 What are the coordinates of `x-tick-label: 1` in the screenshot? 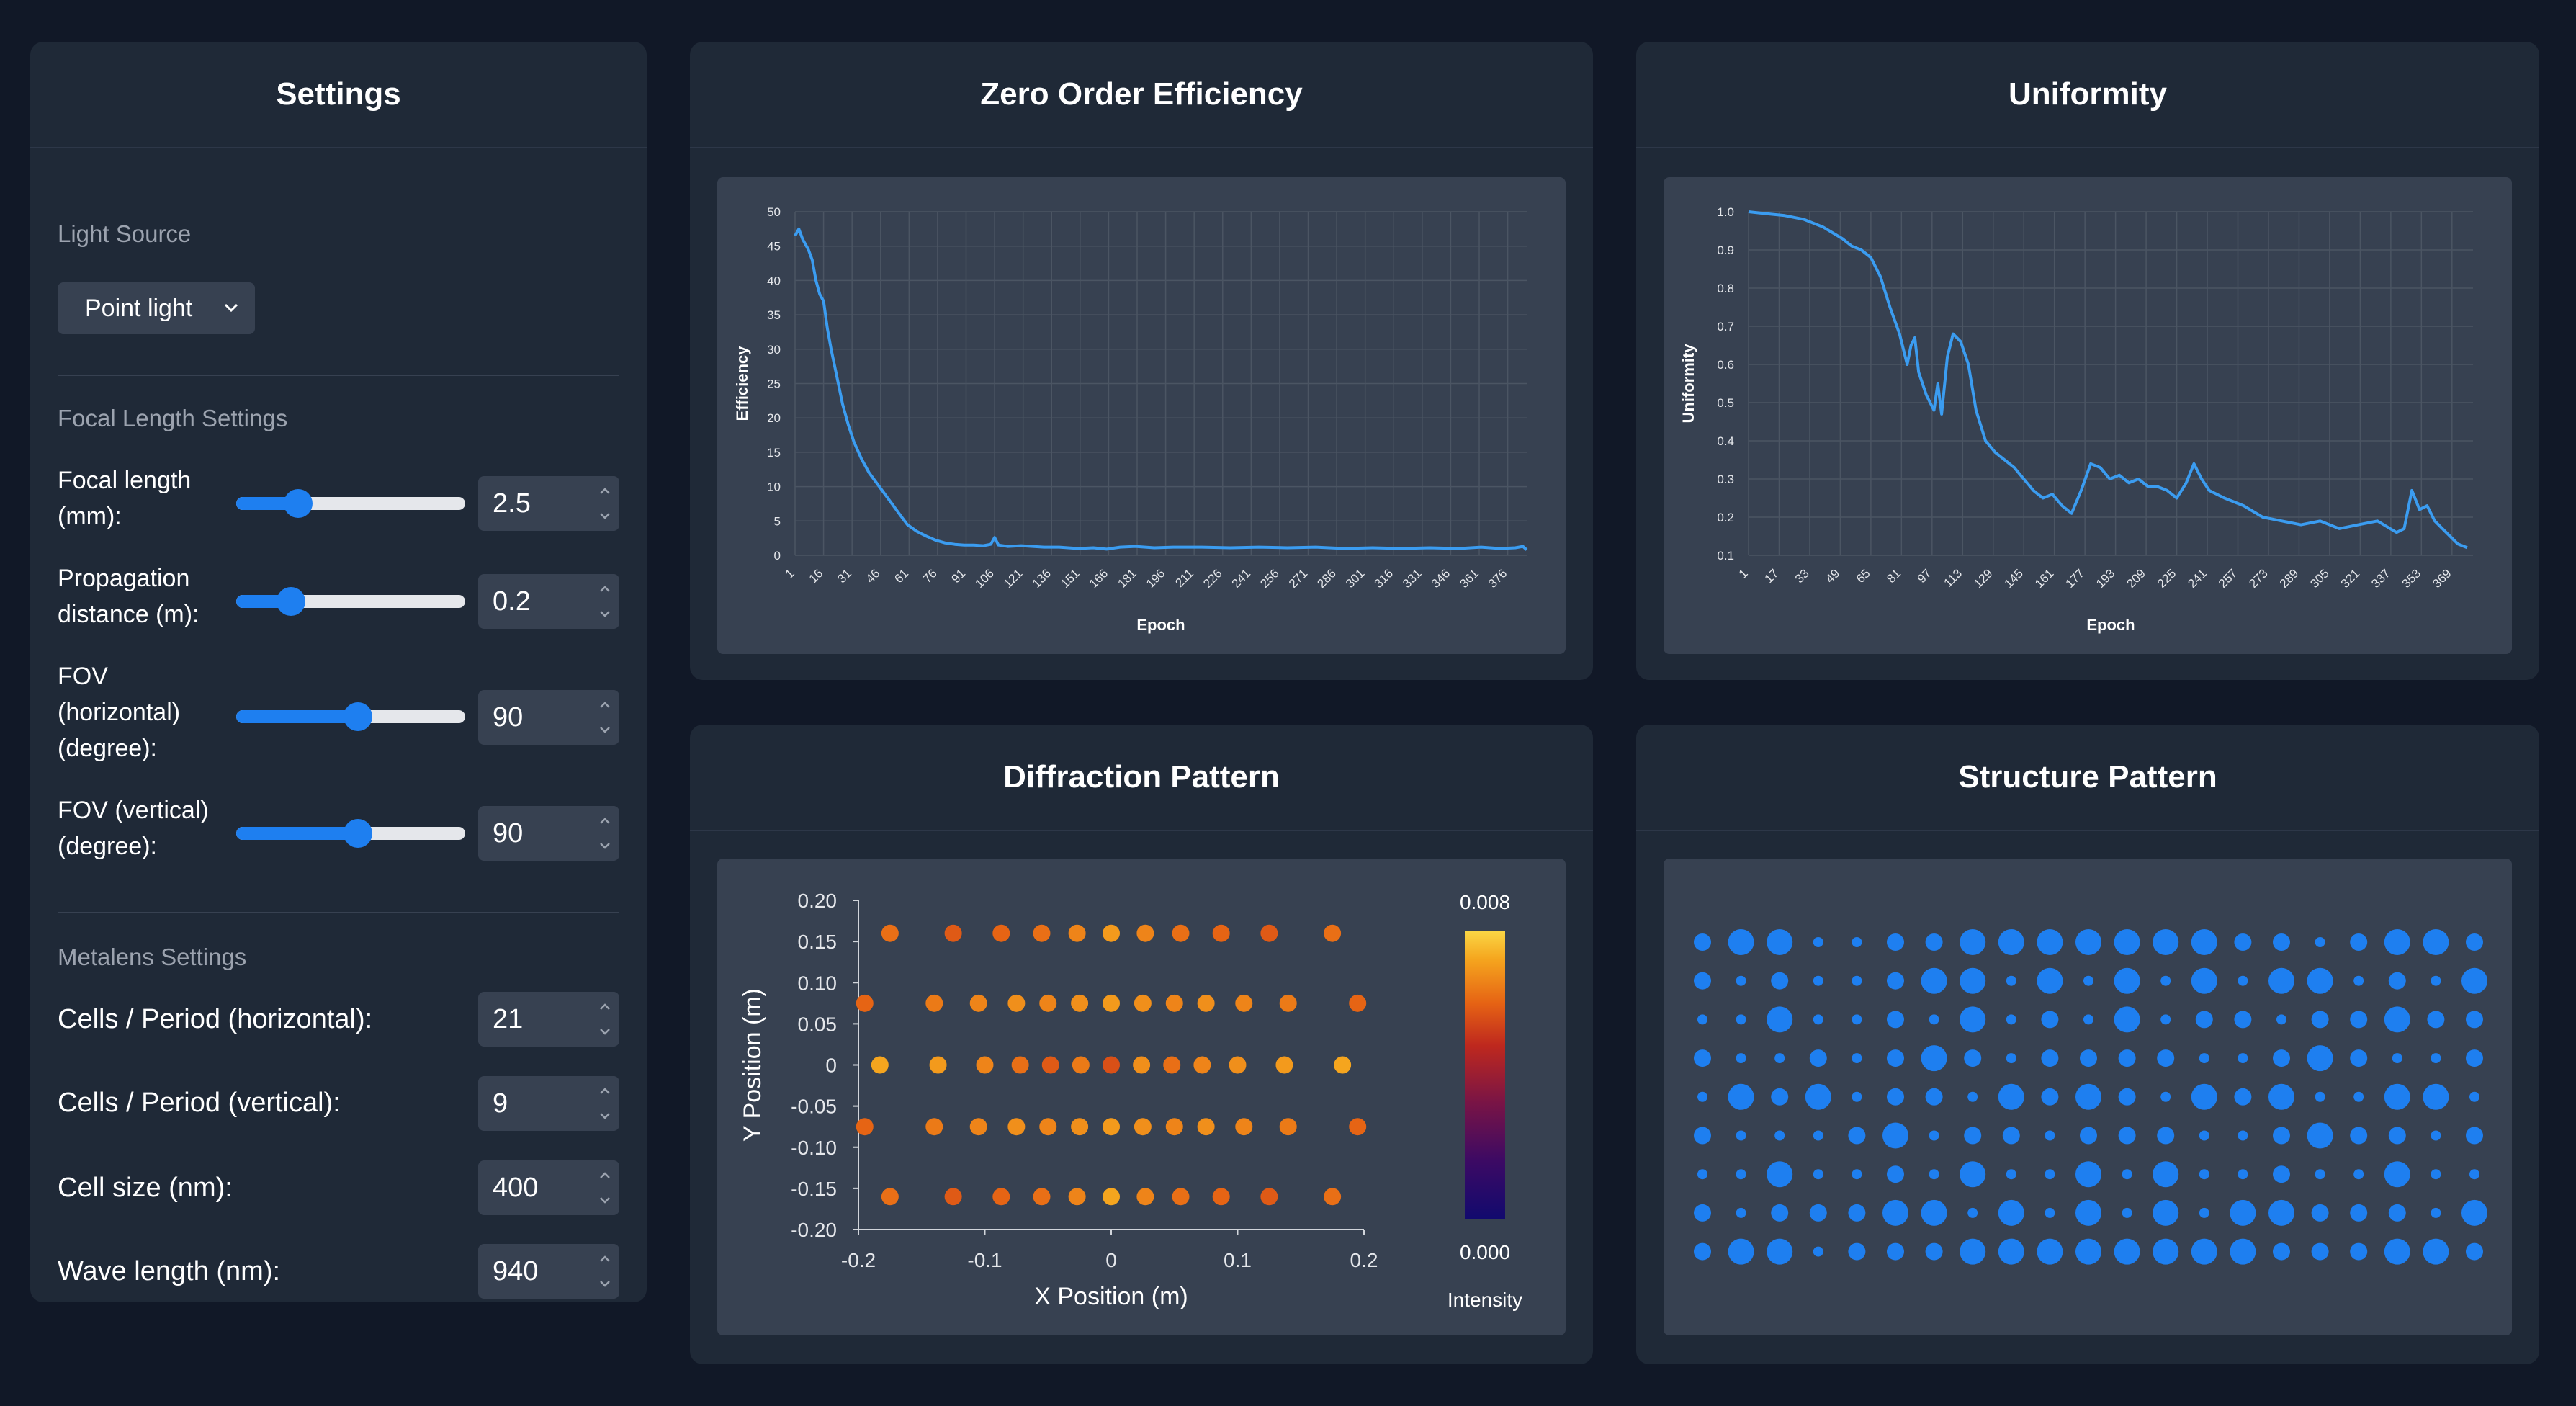 It's located at (1743, 573).